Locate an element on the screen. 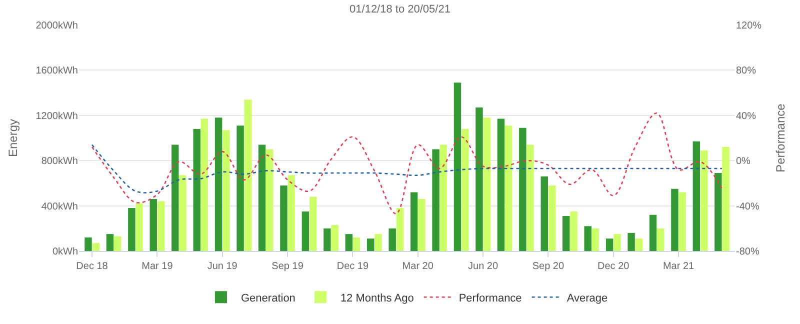 This screenshot has height=324, width=800. x-tick-label: Mar 20 is located at coordinates (418, 266).